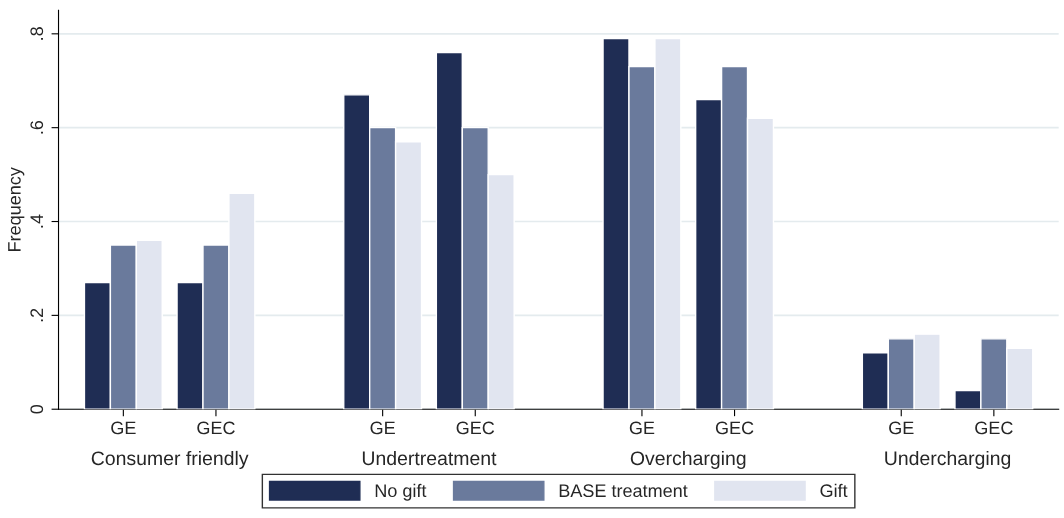 The image size is (1064, 518). I want to click on y-tick-label: .2, so click(36, 315).